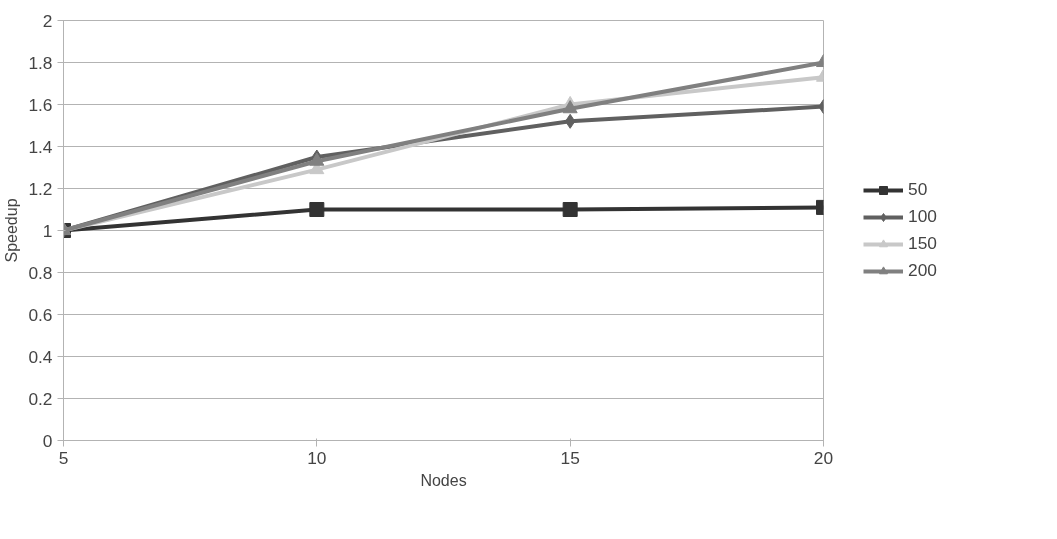 This screenshot has width=1057, height=539. I want to click on x-tick-label: 15, so click(570, 457).